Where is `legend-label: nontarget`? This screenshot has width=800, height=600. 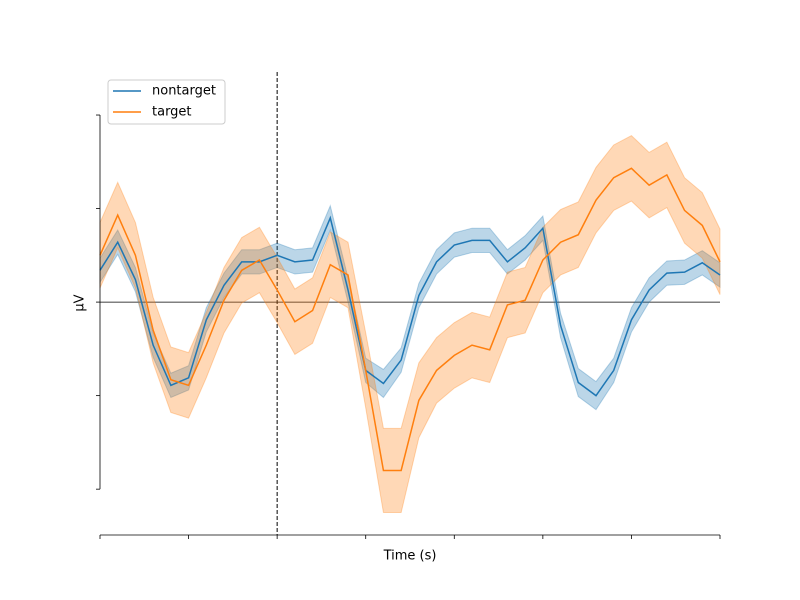 legend-label: nontarget is located at coordinates (184, 91).